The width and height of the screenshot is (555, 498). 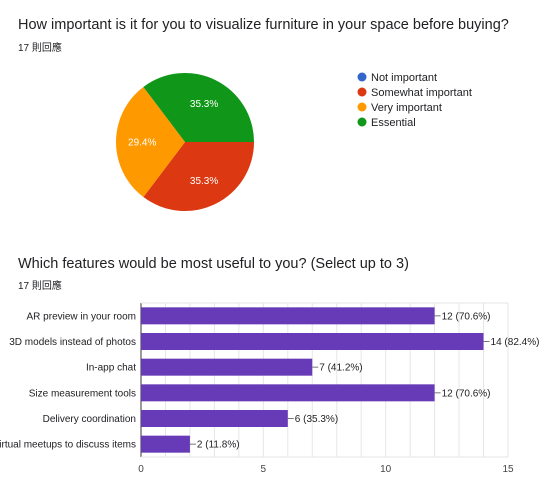 I want to click on category-label: 3D models instead of photos, so click(x=72, y=342).